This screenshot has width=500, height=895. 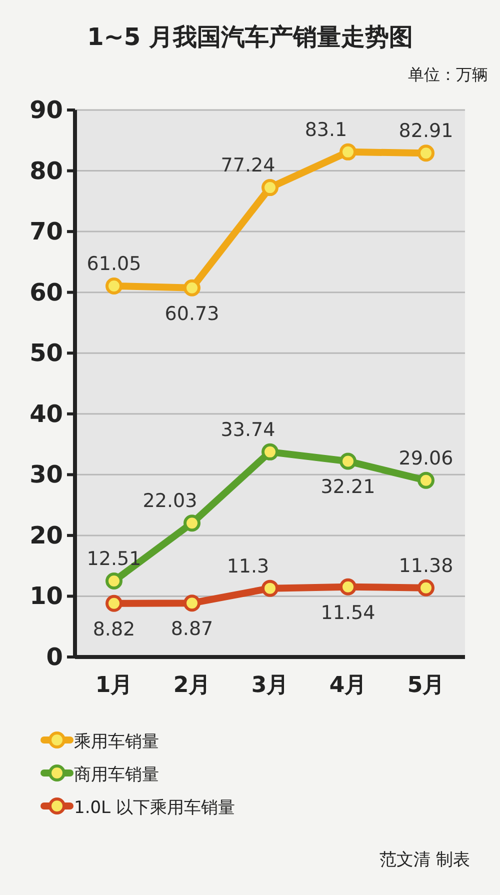 I want to click on y-tick-label: 90, so click(x=46, y=110).